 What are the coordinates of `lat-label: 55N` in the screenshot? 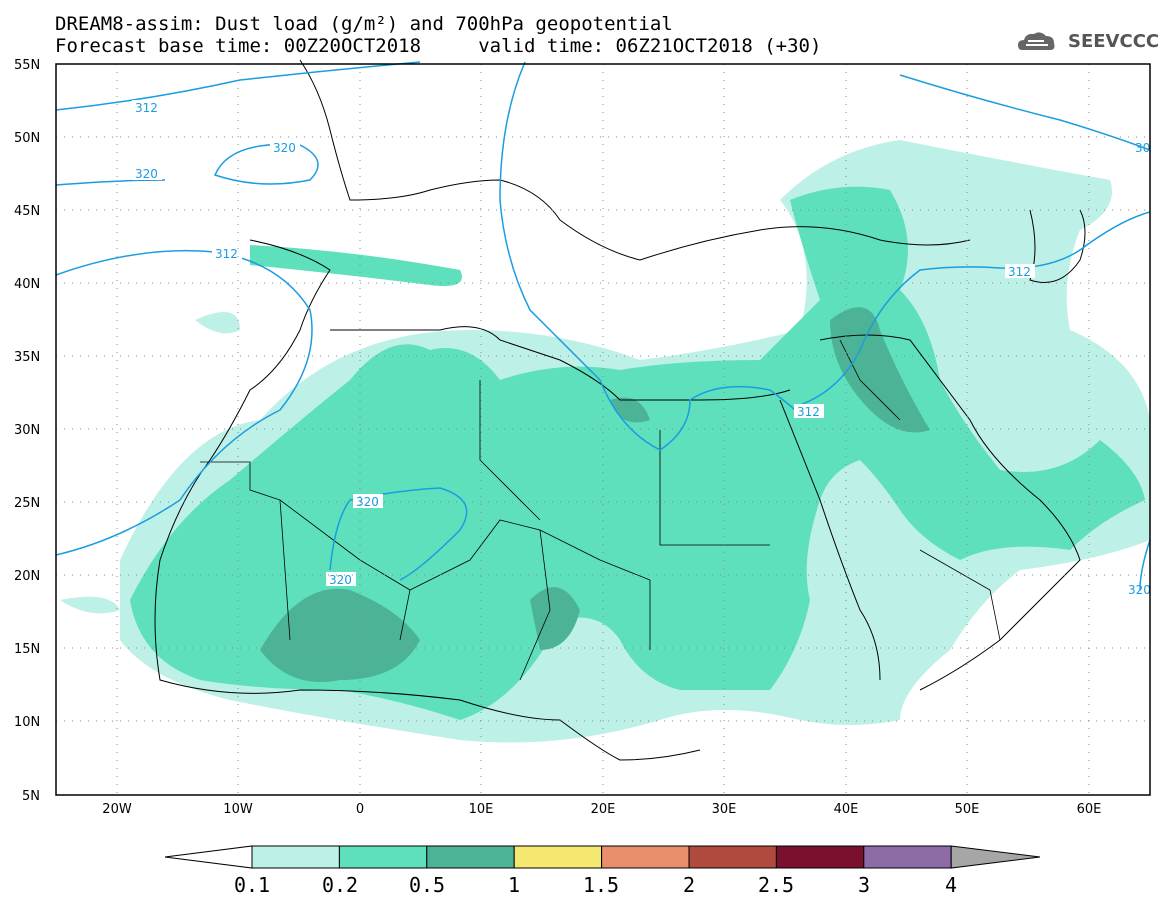 It's located at (27, 65).